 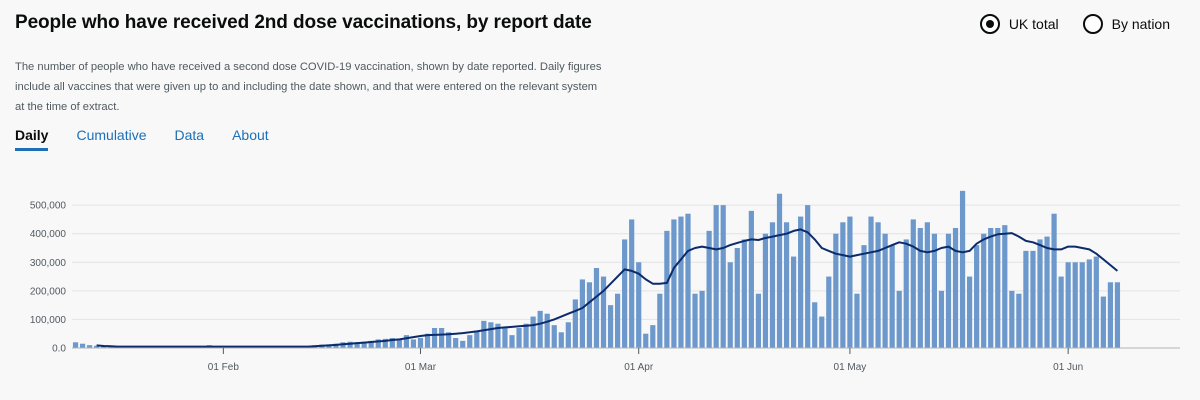 I want to click on tab-data: Data, so click(x=189, y=135).